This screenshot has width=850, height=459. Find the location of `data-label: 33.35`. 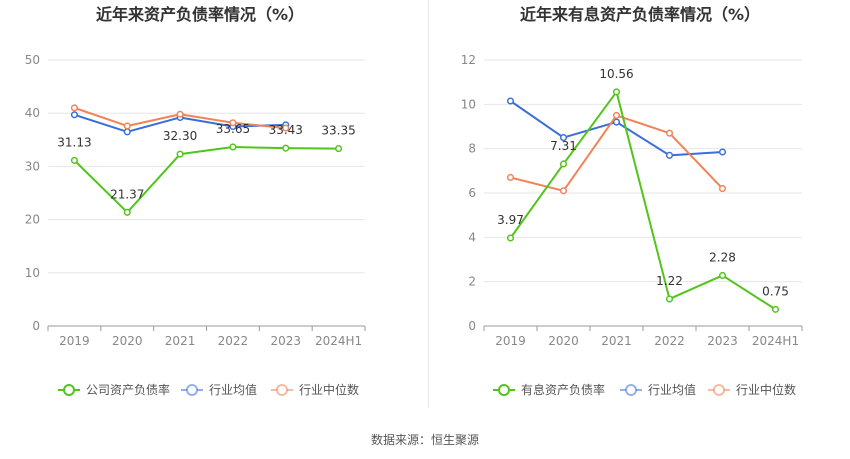

data-label: 33.35 is located at coordinates (338, 131).